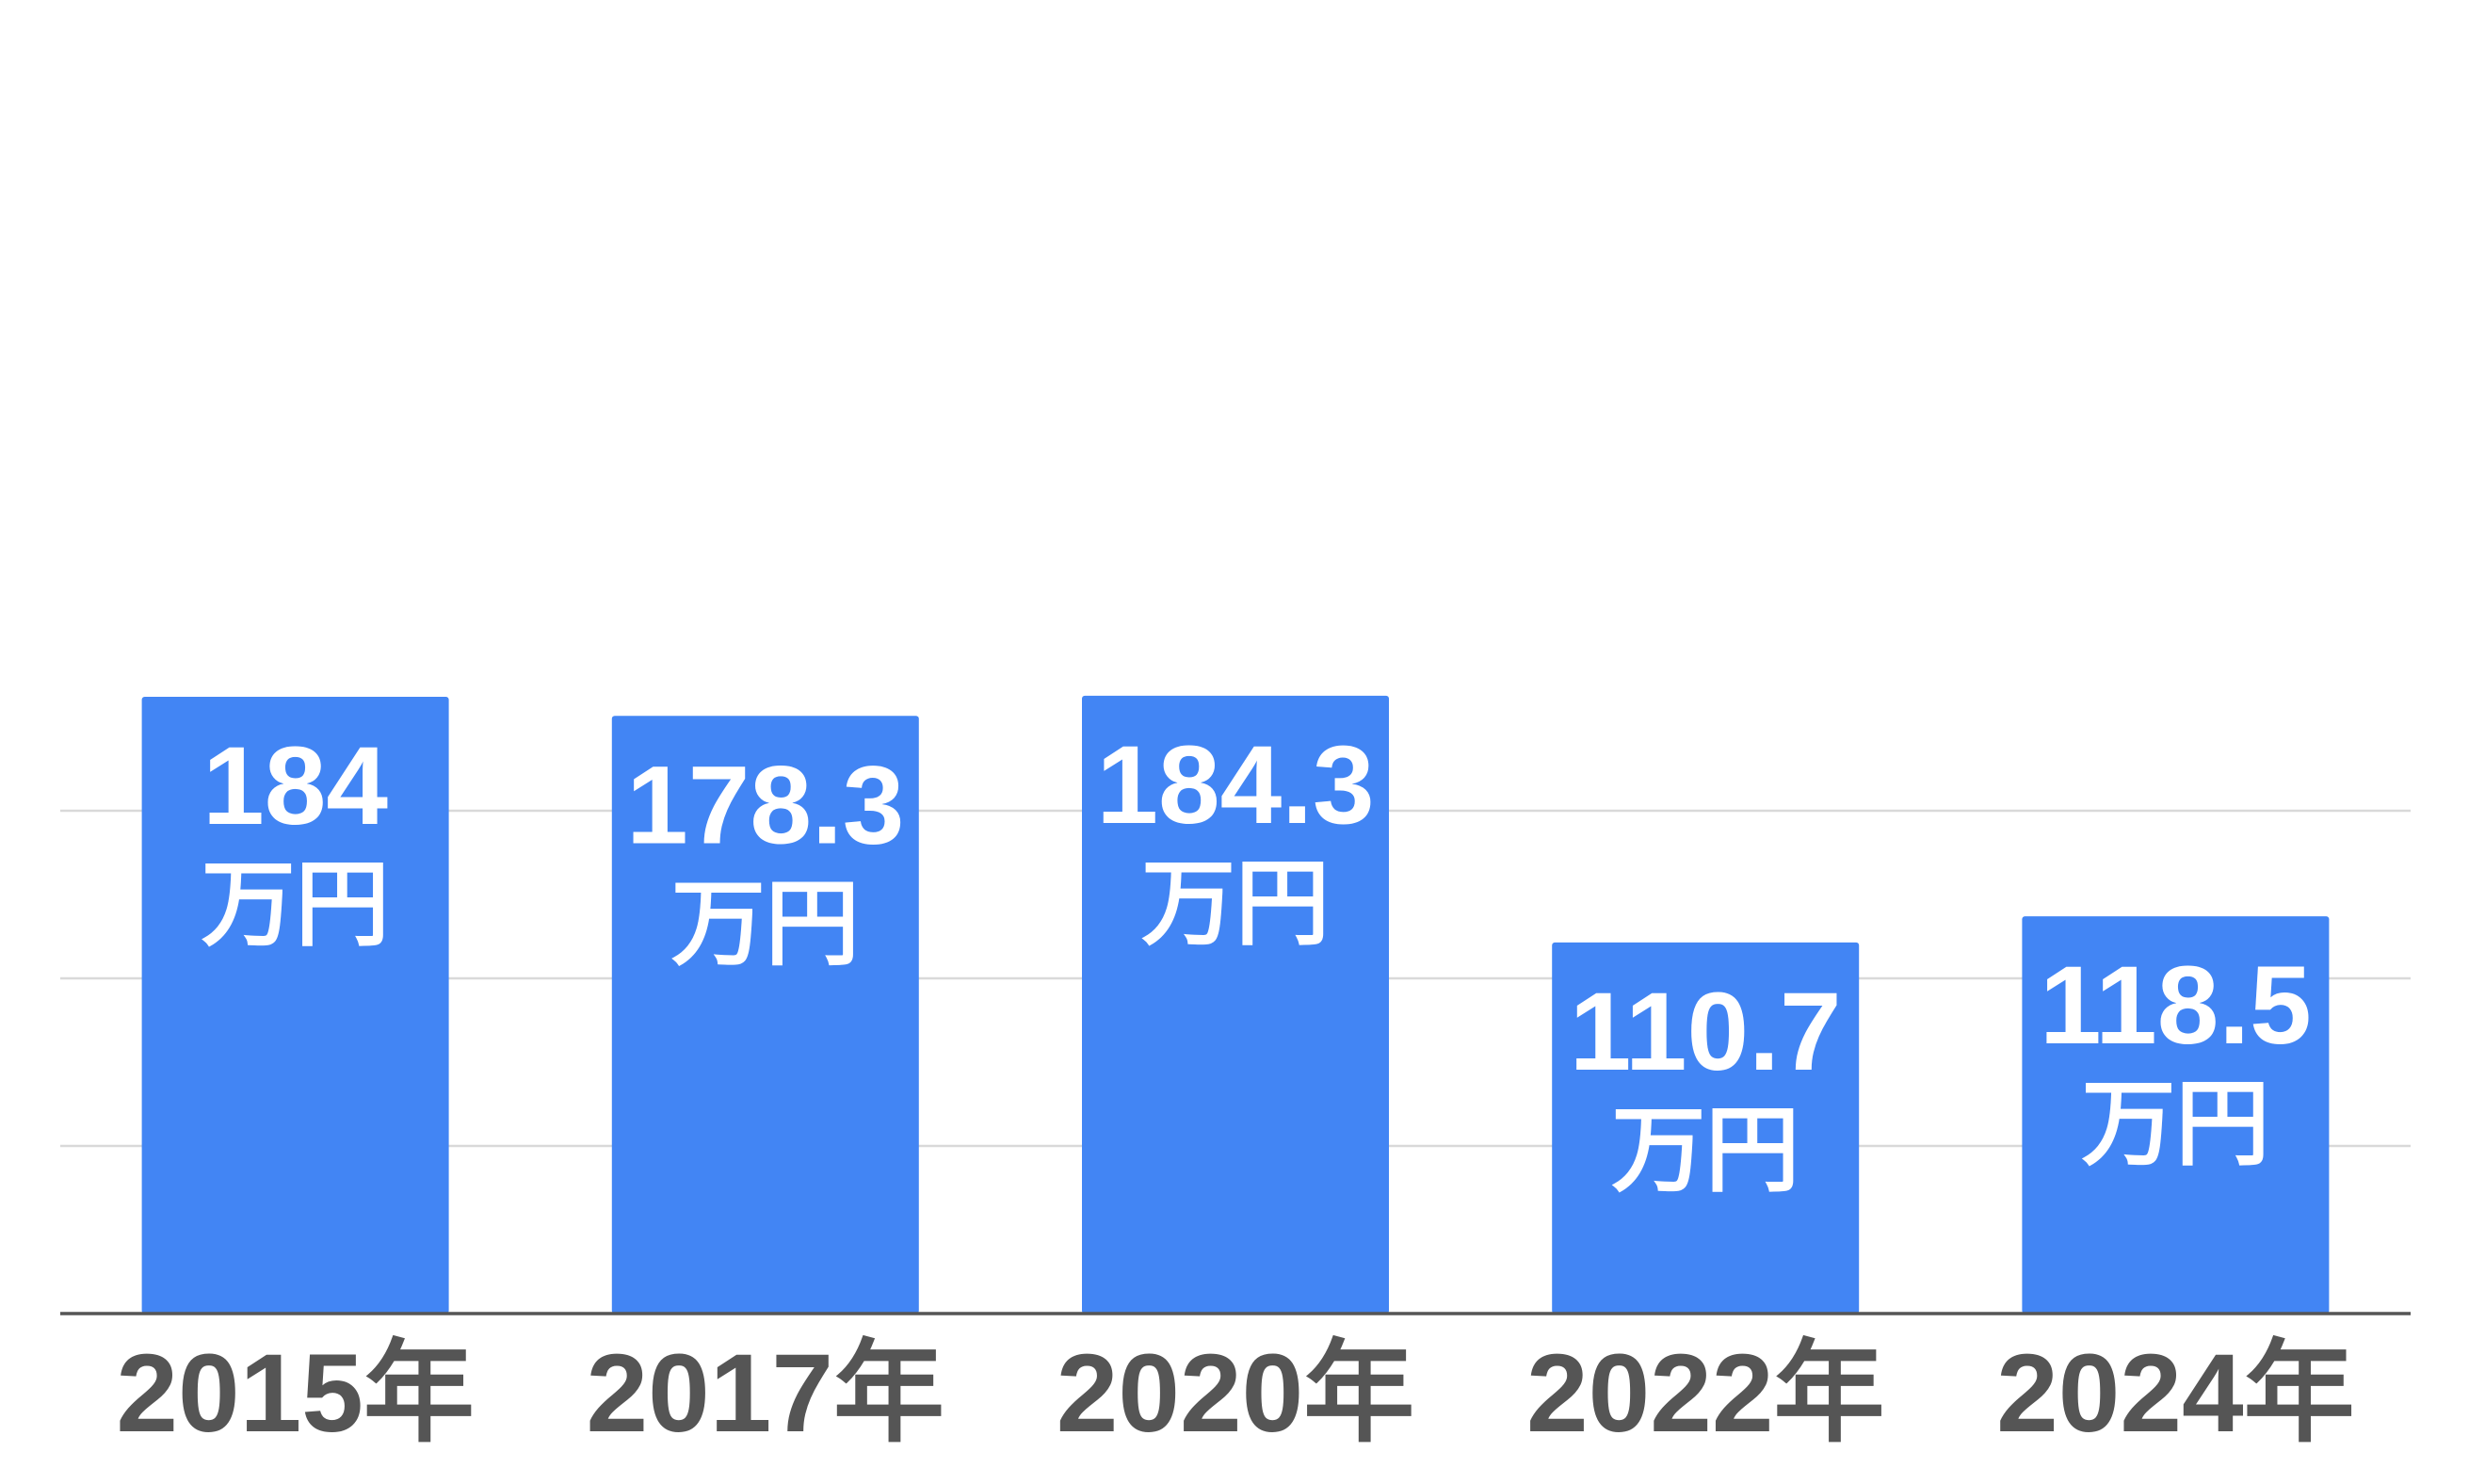 Image resolution: width=2469 pixels, height=1484 pixels. Describe the element at coordinates (765, 805) in the screenshot. I see `bar-value-label: 178.3` at that location.